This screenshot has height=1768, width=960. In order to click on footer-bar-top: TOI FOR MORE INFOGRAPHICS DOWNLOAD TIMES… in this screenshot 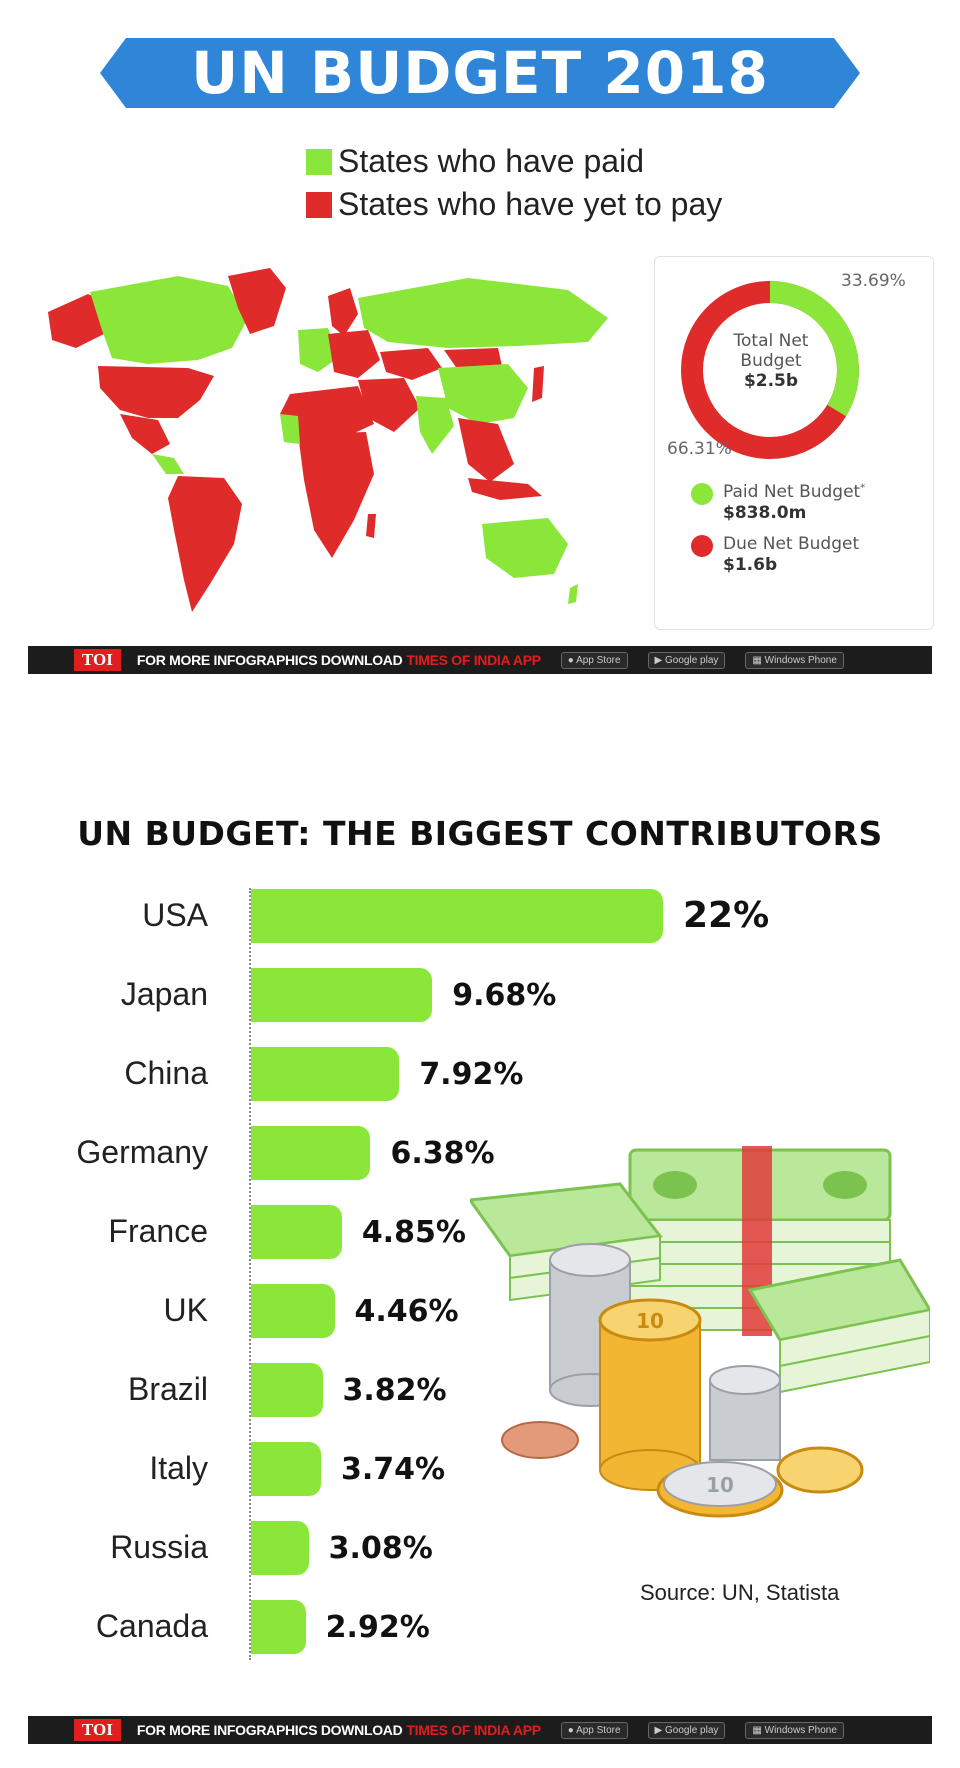, I will do `click(480, 660)`.